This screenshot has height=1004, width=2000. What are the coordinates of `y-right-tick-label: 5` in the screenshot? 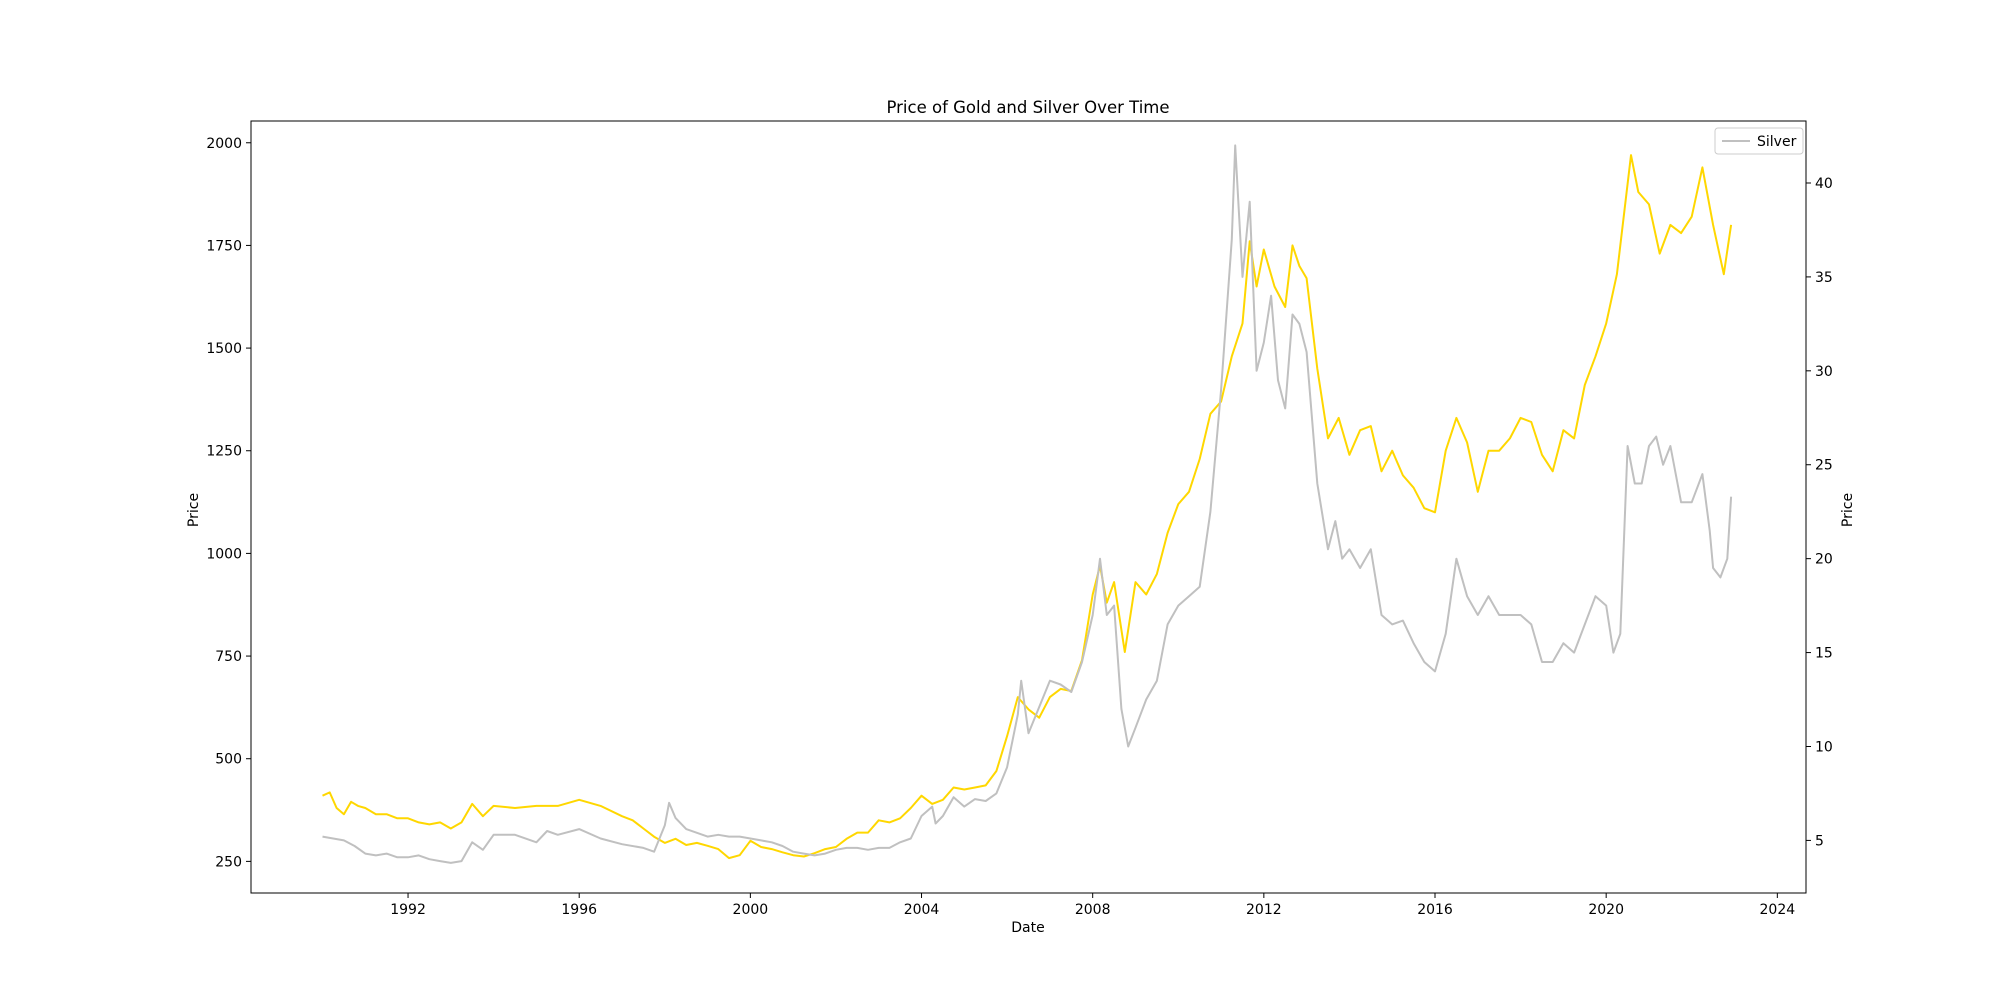 It's located at (1819, 841).